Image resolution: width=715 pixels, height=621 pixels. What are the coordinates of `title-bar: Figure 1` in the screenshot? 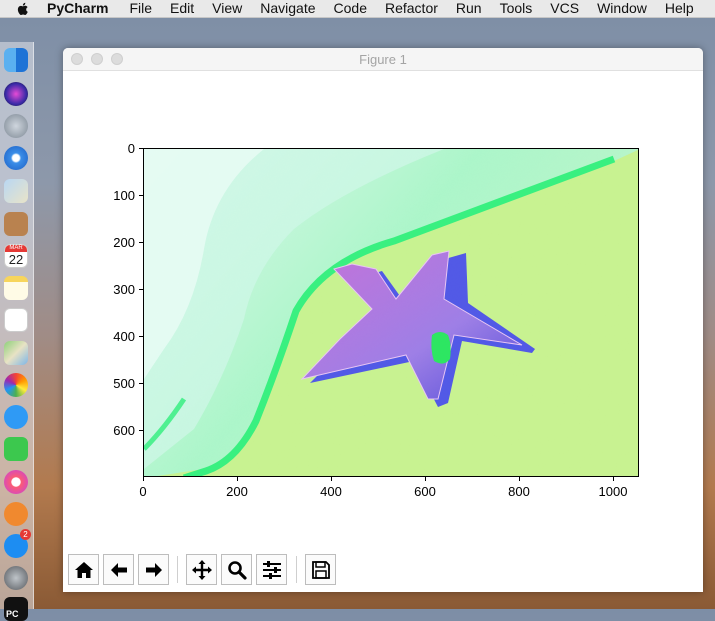 It's located at (383, 59).